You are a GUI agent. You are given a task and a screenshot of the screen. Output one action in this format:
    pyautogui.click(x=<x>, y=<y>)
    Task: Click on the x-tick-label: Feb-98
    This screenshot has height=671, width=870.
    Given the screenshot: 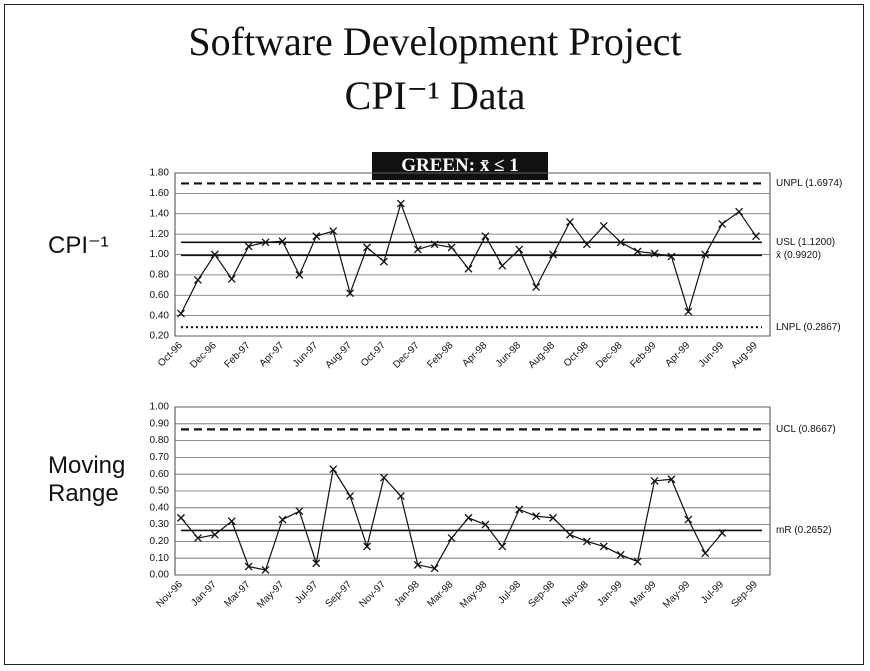 What is the action you would take?
    pyautogui.click(x=440, y=355)
    